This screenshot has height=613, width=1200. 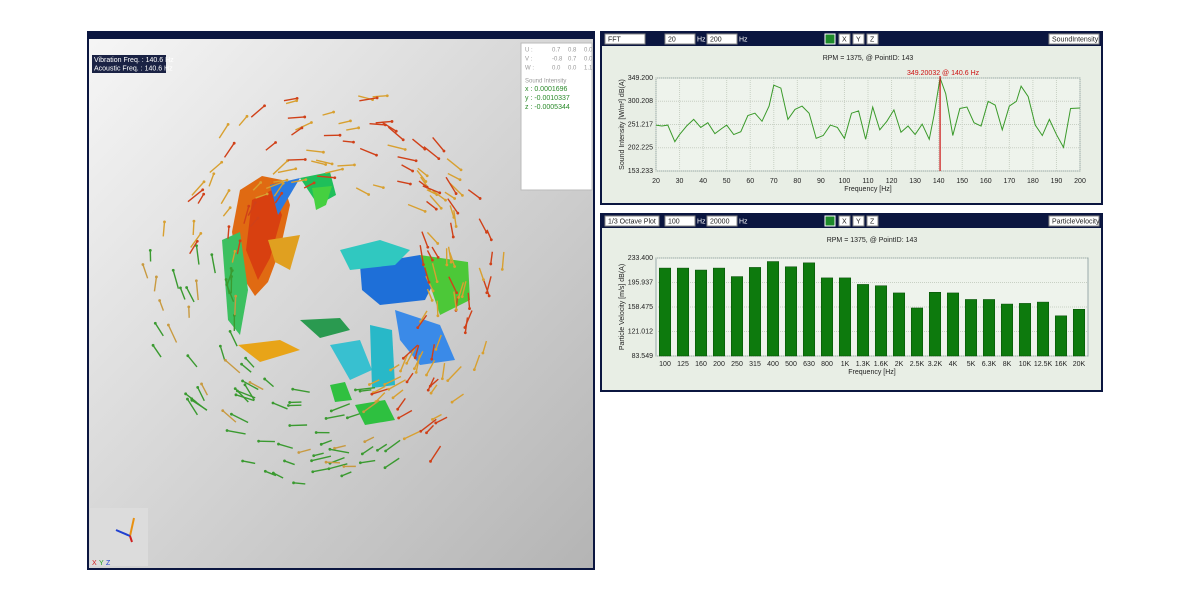 What do you see at coordinates (133, 68) in the screenshot?
I see `freq-label: Acoustic Freq. : 140.6 Hz` at bounding box center [133, 68].